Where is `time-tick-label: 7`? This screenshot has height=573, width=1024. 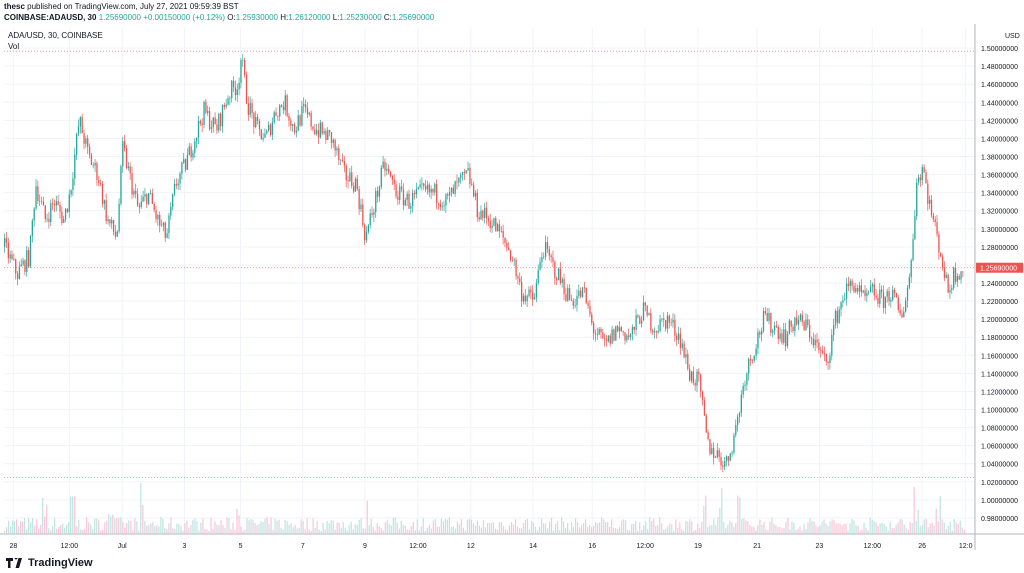
time-tick-label: 7 is located at coordinates (303, 546).